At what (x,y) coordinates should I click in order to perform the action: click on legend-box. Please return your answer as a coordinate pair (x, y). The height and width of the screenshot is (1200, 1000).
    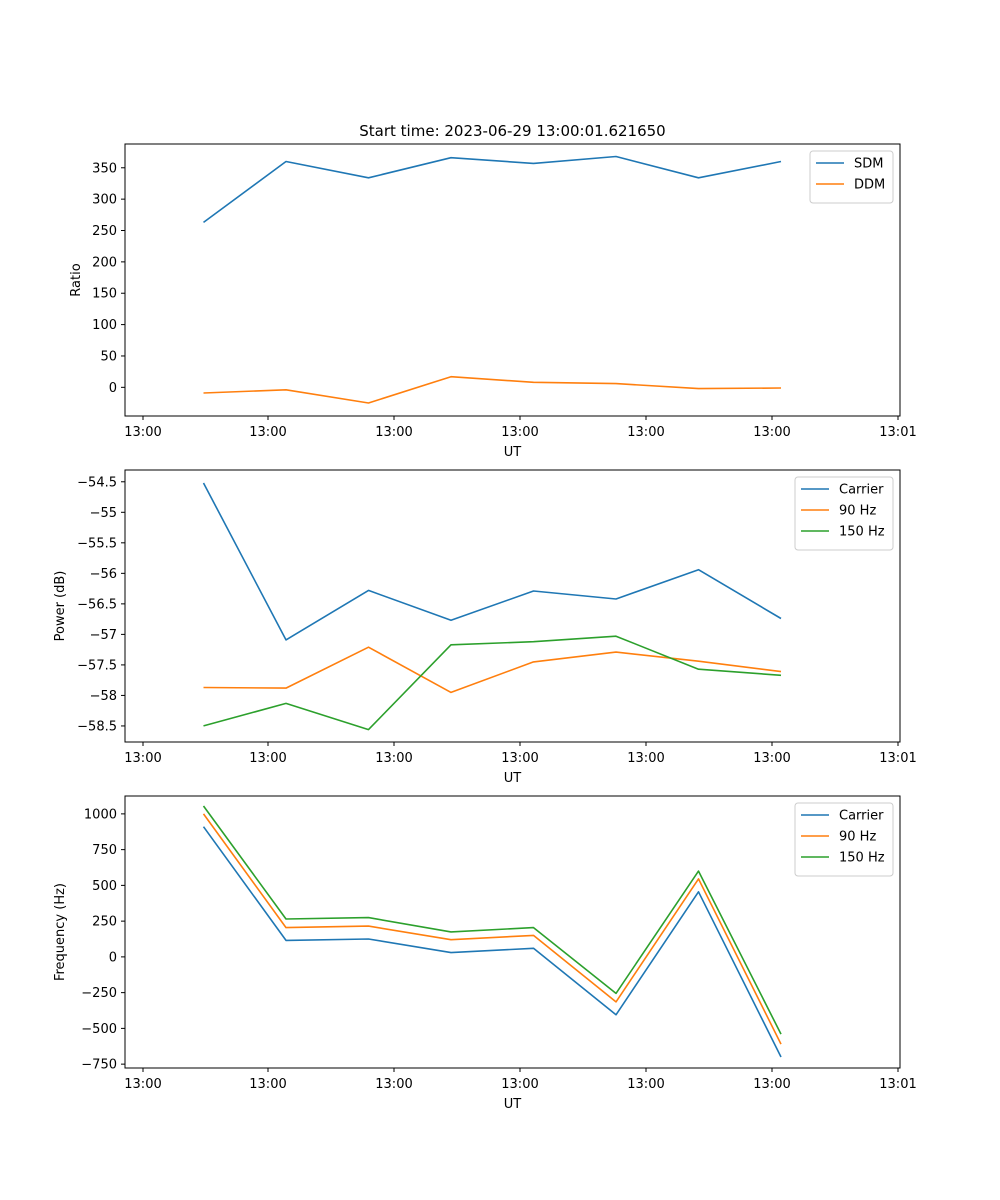
    Looking at the image, I should click on (851, 177).